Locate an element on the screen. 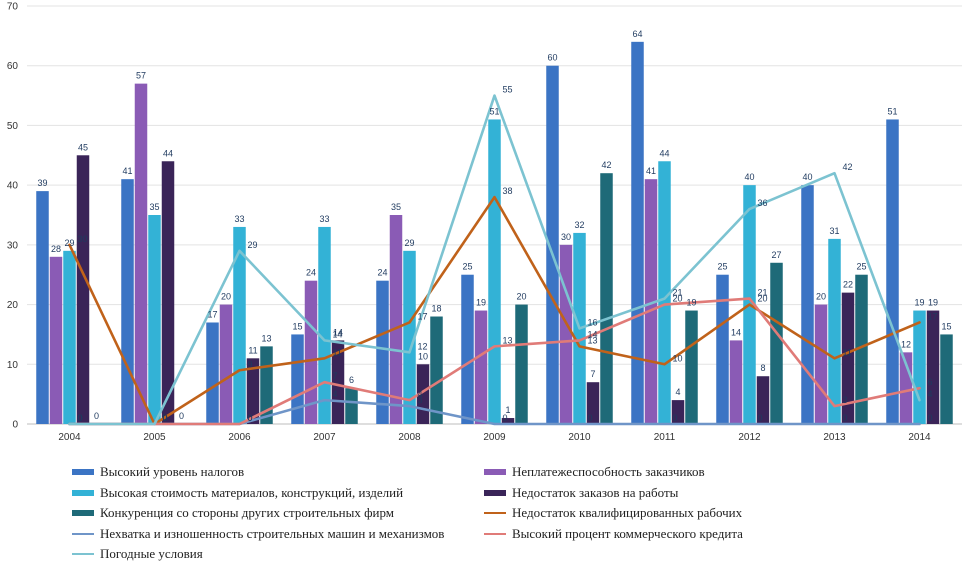 The image size is (971, 571). legend-label: Неплатежеспособность заказчиков is located at coordinates (608, 471).